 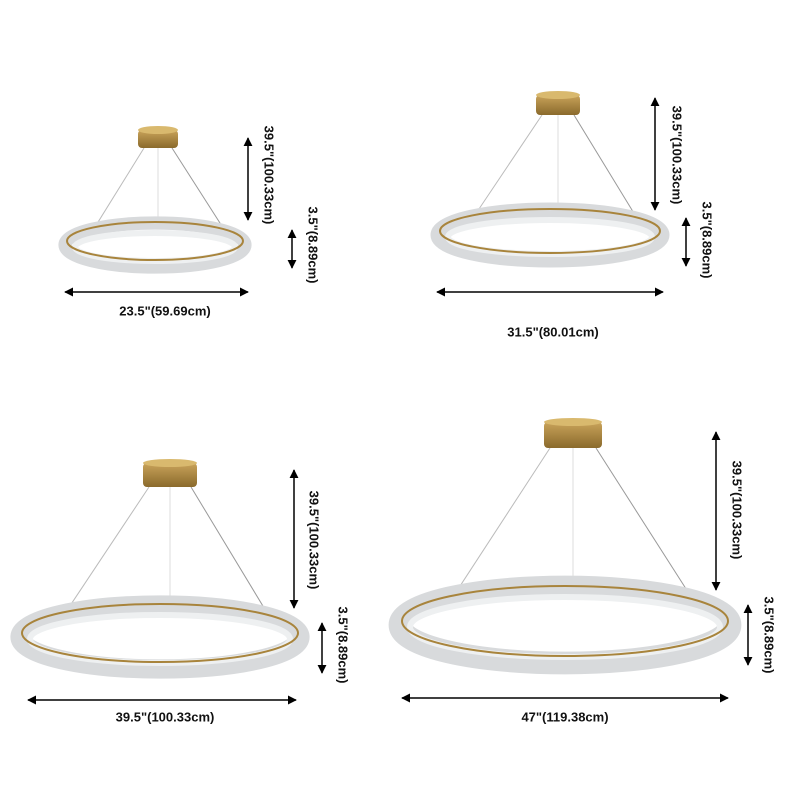 I want to click on width-label: 23.5"(59.69cm), so click(x=164, y=310).